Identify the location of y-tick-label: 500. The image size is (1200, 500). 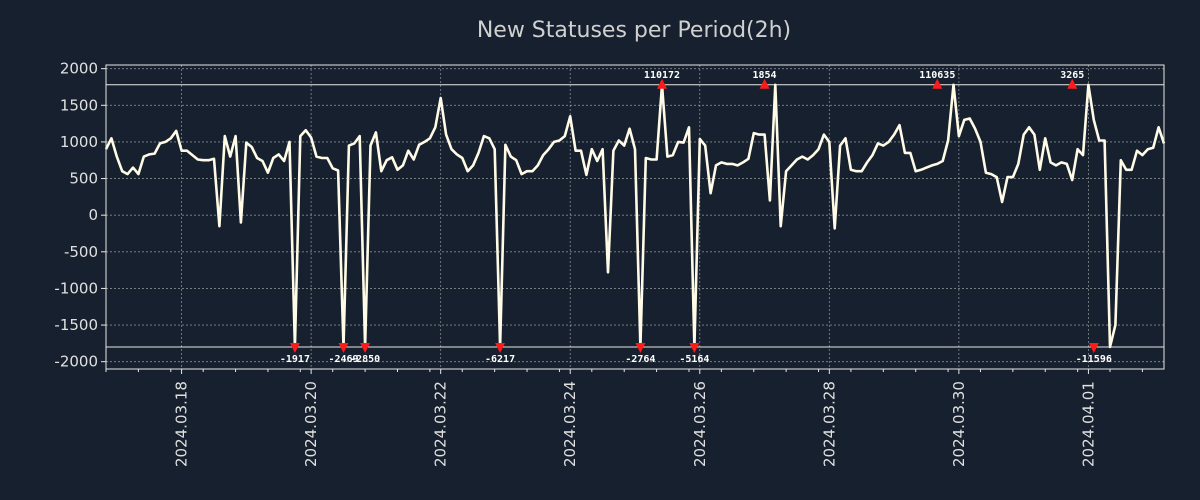
(83, 179).